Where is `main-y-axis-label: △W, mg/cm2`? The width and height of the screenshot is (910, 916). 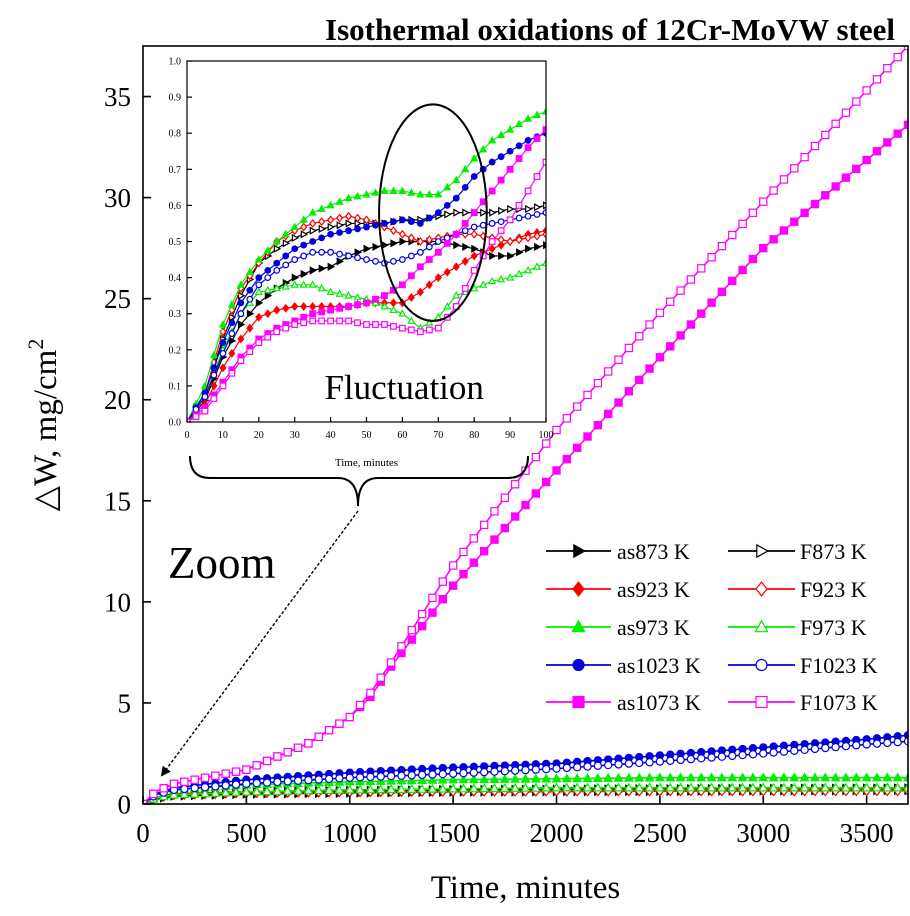 main-y-axis-label: △W, mg/cm2 is located at coordinates (43, 425).